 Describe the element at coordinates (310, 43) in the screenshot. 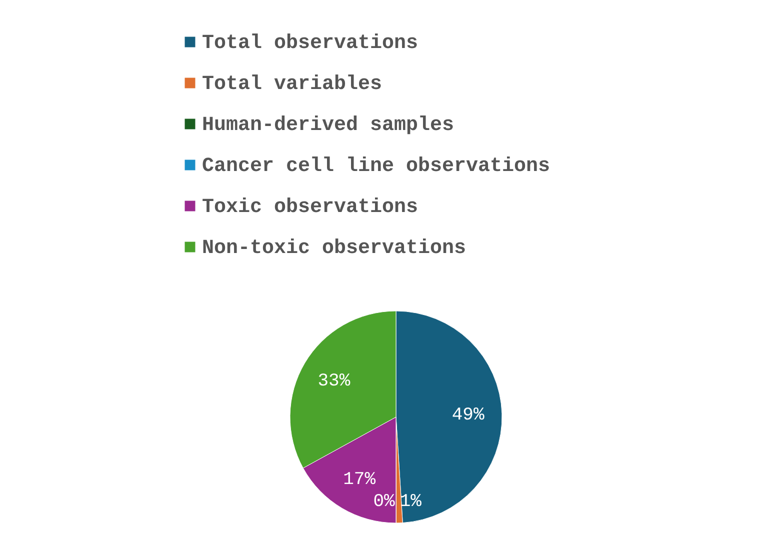

I see `legend-label: Total observations` at that location.